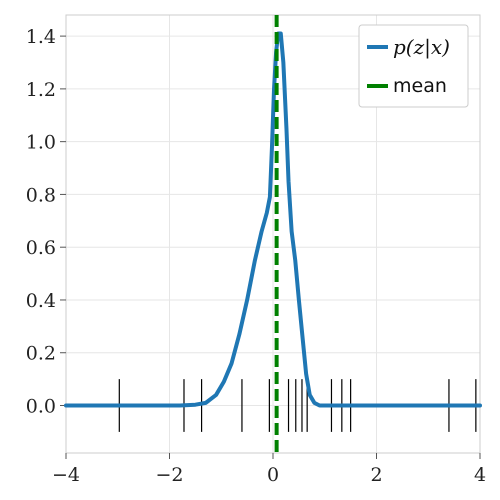 This screenshot has height=500, width=500. What do you see at coordinates (480, 475) in the screenshot?
I see `x-tick-label: 4` at bounding box center [480, 475].